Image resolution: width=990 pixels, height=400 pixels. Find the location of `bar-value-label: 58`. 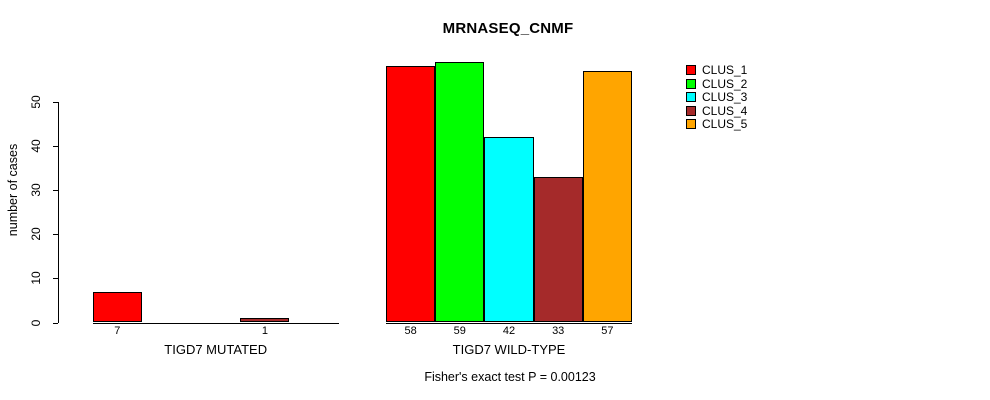

bar-value-label: 58 is located at coordinates (410, 330).